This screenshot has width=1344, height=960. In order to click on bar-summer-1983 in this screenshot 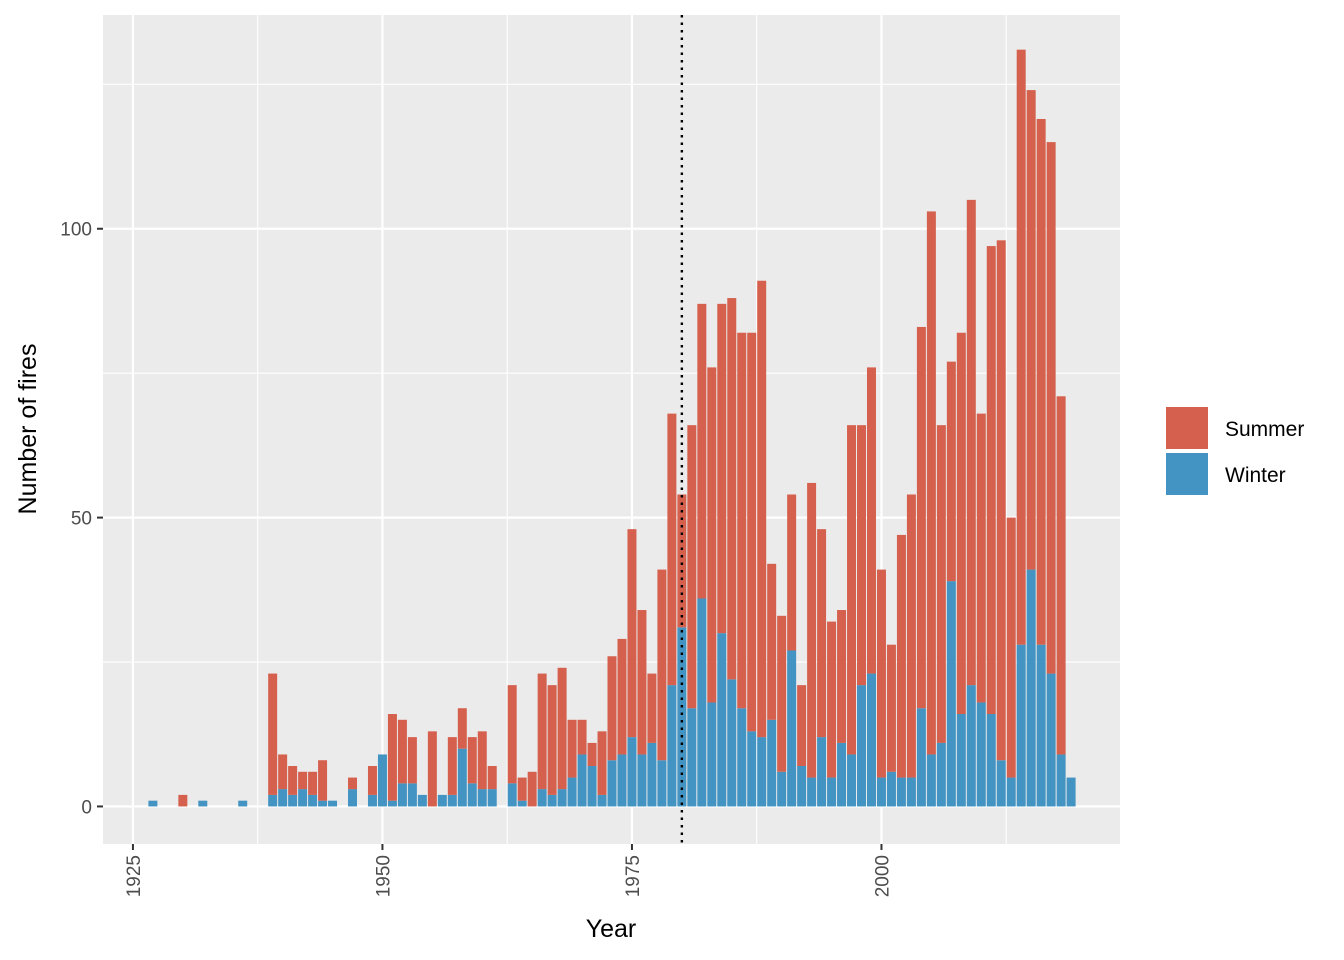, I will do `click(712, 535)`.